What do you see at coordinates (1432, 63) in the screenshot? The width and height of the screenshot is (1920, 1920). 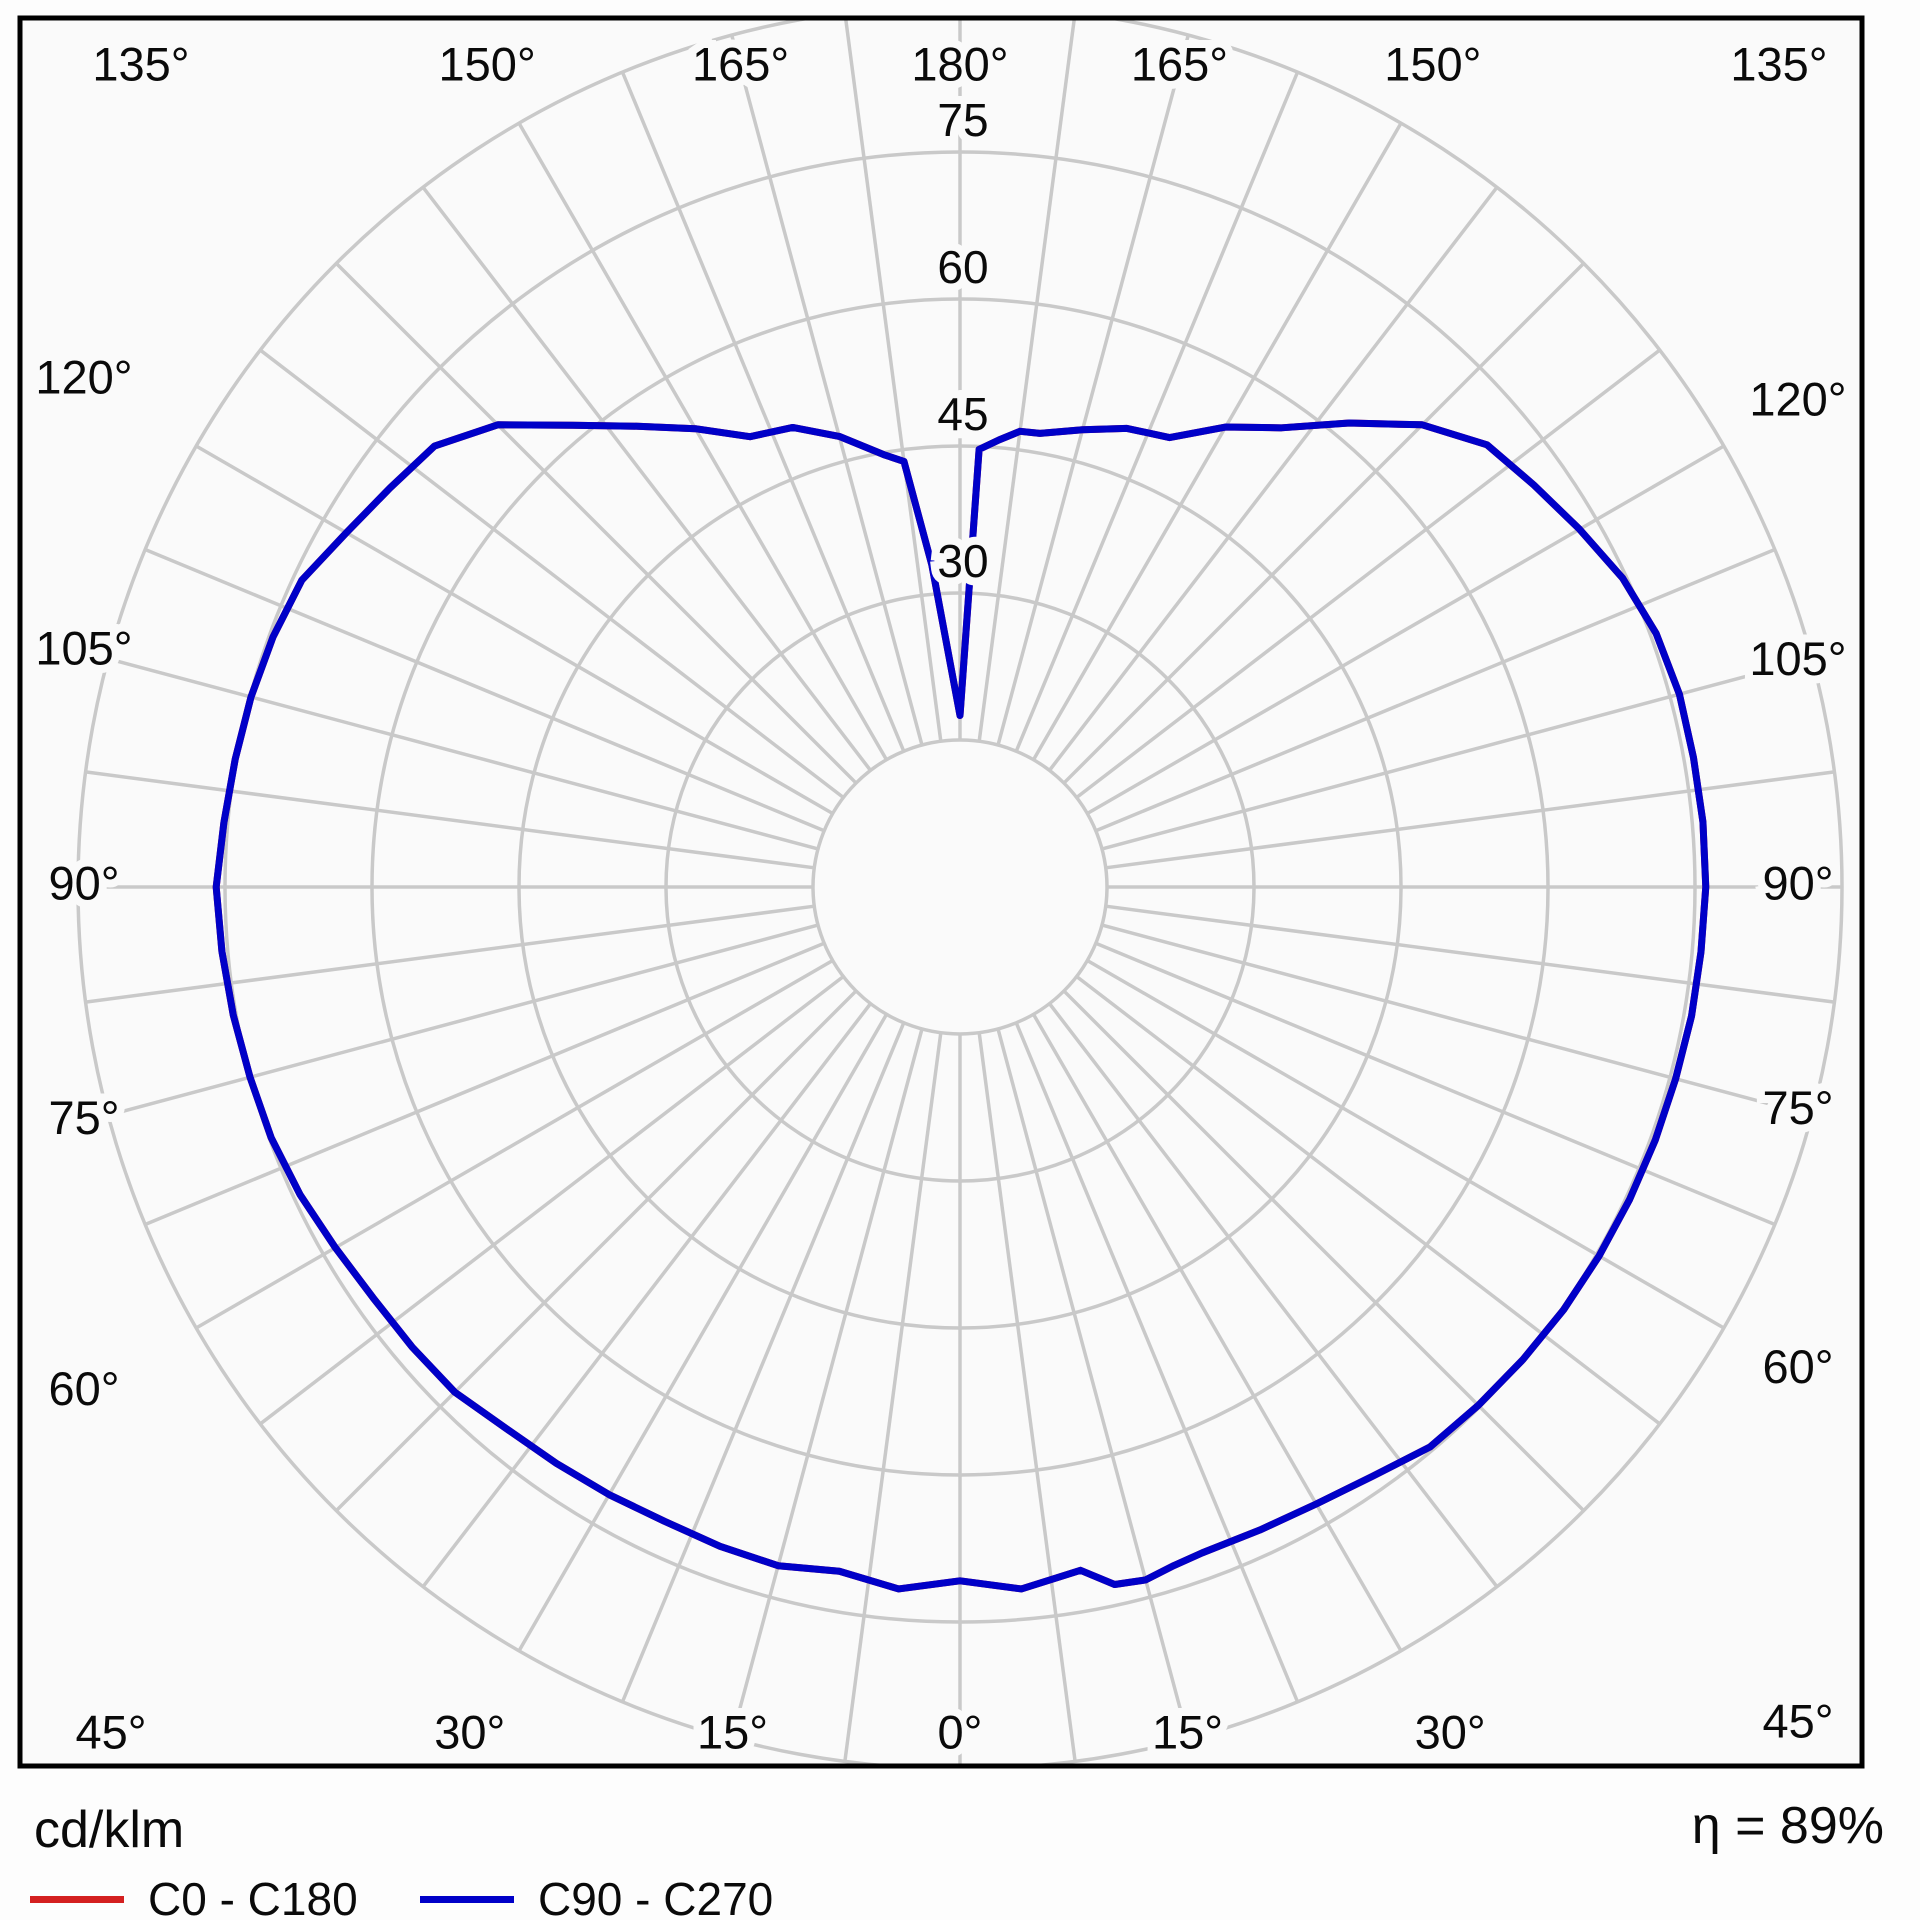 I see `angle-label-150-right: 150°` at bounding box center [1432, 63].